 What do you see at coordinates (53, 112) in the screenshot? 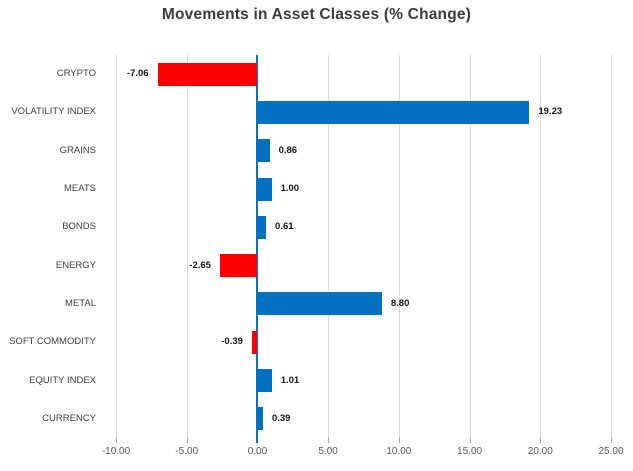
I see `category-label: VOLATILITY INDEX` at bounding box center [53, 112].